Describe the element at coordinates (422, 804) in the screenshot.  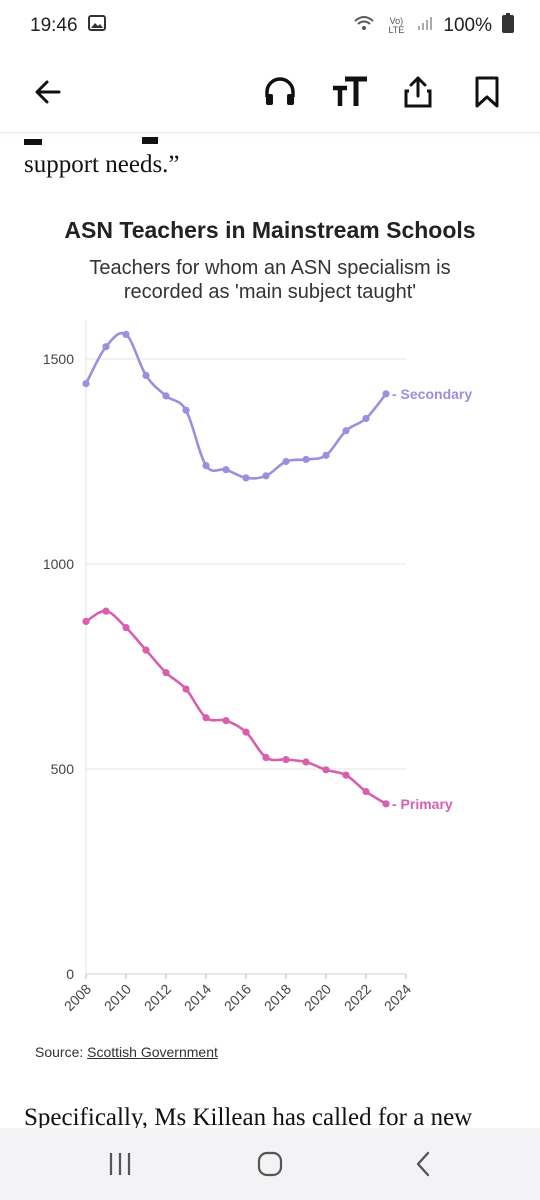
I see `series-label-primary: - Primary` at that location.